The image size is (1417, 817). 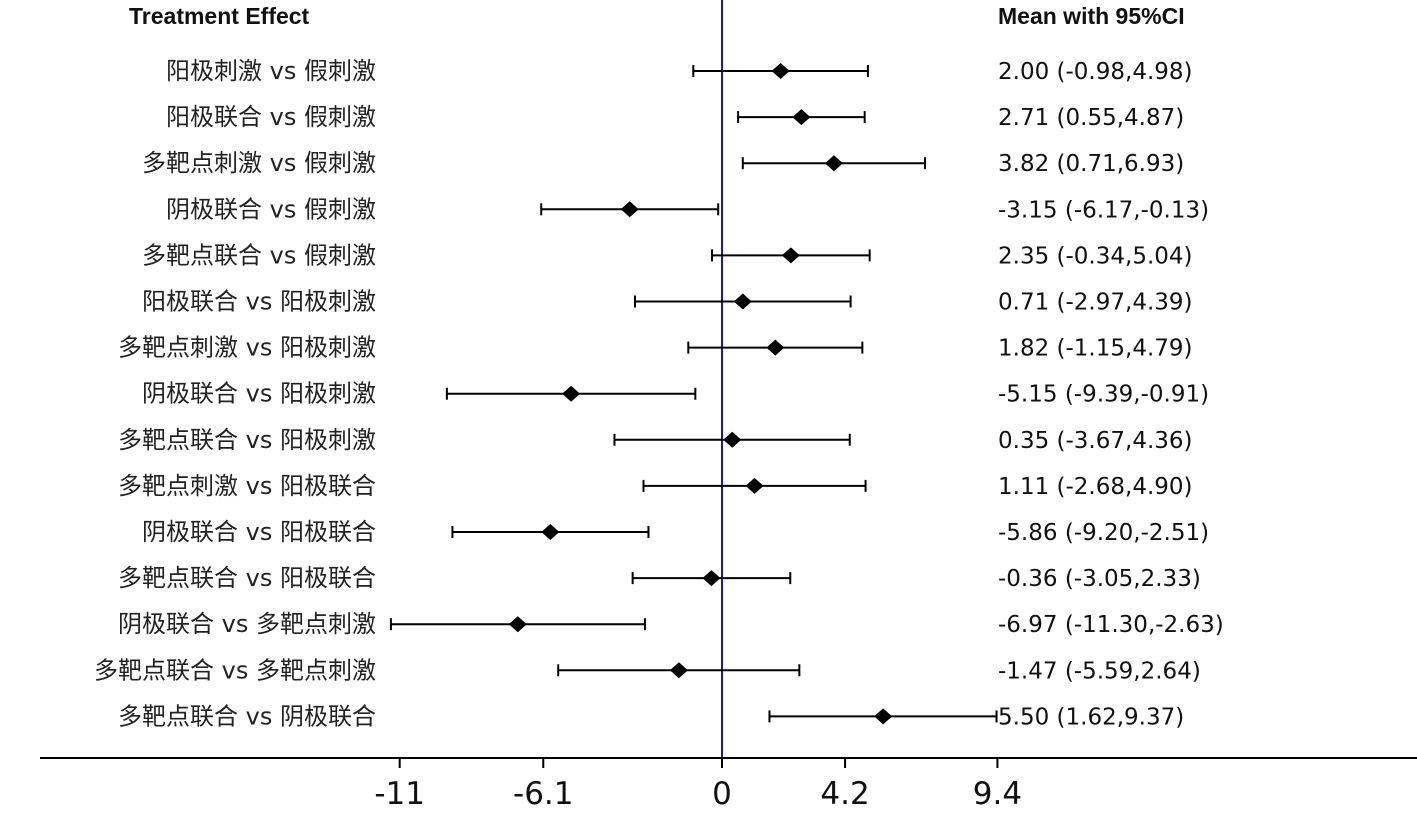 What do you see at coordinates (1095, 72) in the screenshot?
I see `ci-data-label: 2.00 (-0.98,4.98)` at bounding box center [1095, 72].